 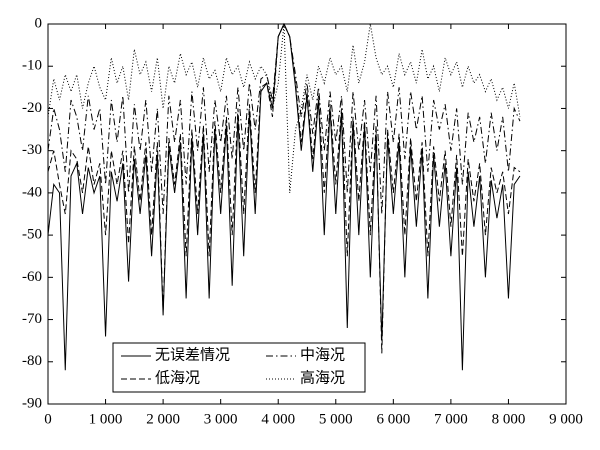 What do you see at coordinates (322, 354) in the screenshot?
I see `legend-label: 中海况` at bounding box center [322, 354].